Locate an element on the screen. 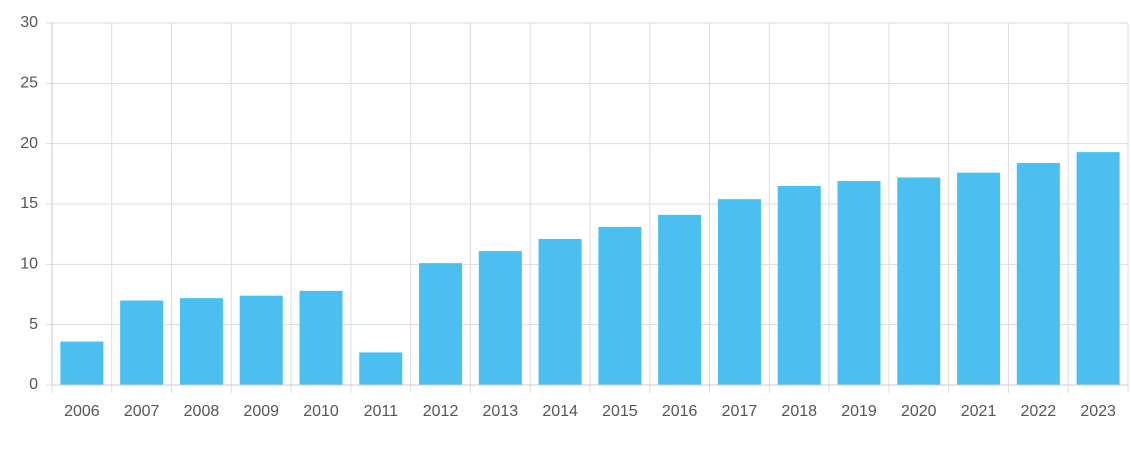  x-tick-label: 2011 is located at coordinates (381, 411).